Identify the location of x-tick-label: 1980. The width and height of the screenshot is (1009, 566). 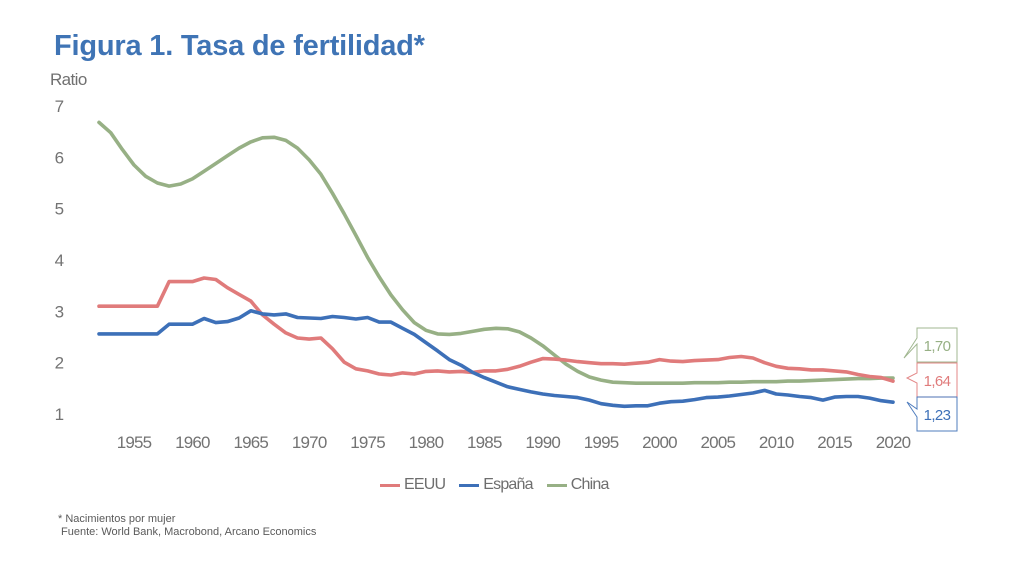
(426, 442).